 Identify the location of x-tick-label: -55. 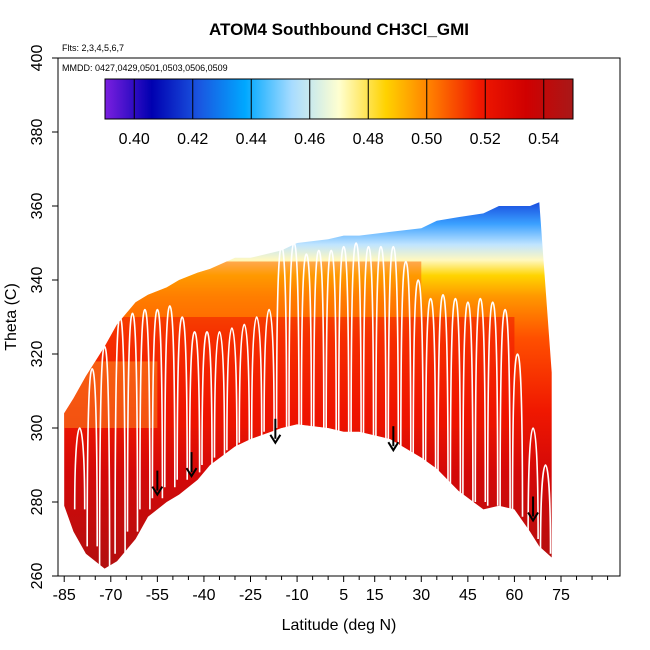
(157, 595).